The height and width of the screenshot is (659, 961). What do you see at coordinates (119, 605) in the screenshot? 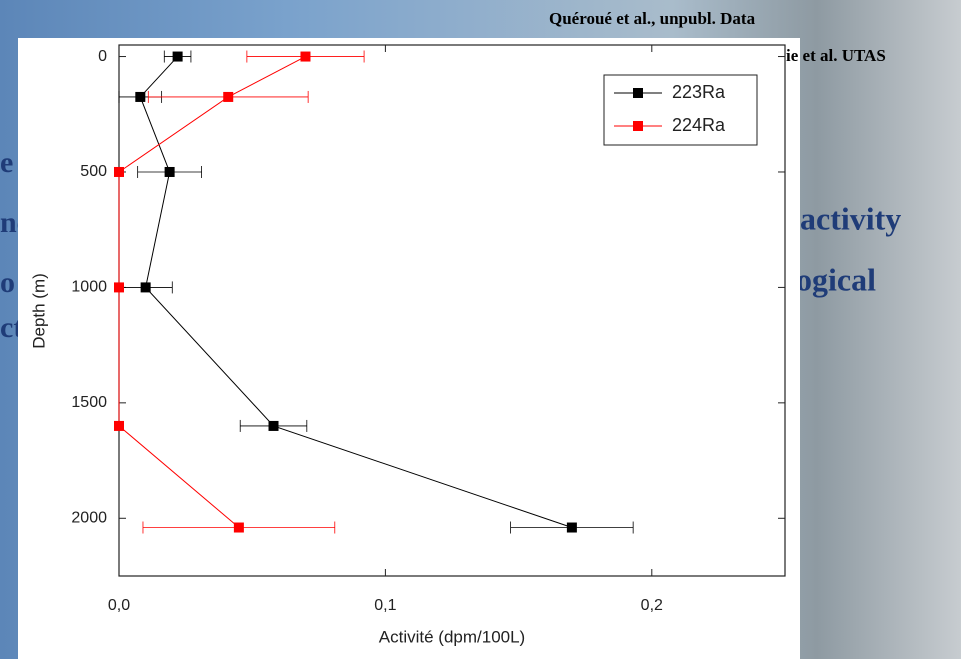
I see `x-tick-label: 0,0` at bounding box center [119, 605].